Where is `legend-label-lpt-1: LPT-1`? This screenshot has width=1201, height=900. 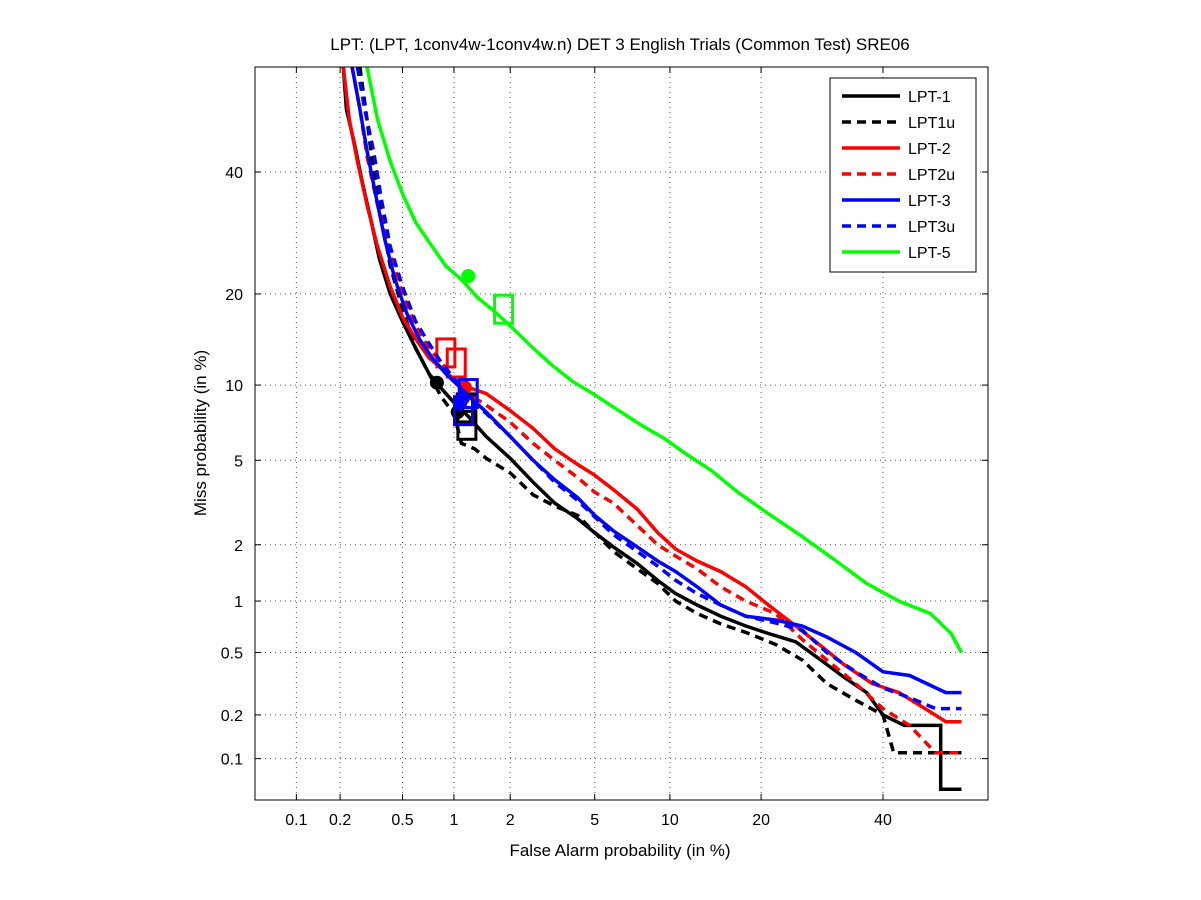
legend-label-lpt-1: LPT-1 is located at coordinates (929, 97).